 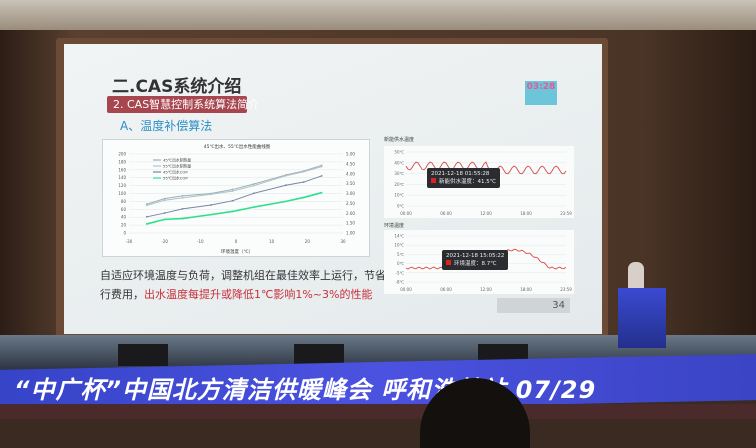 I want to click on y2-tick-label: 1.50, so click(x=350, y=223).